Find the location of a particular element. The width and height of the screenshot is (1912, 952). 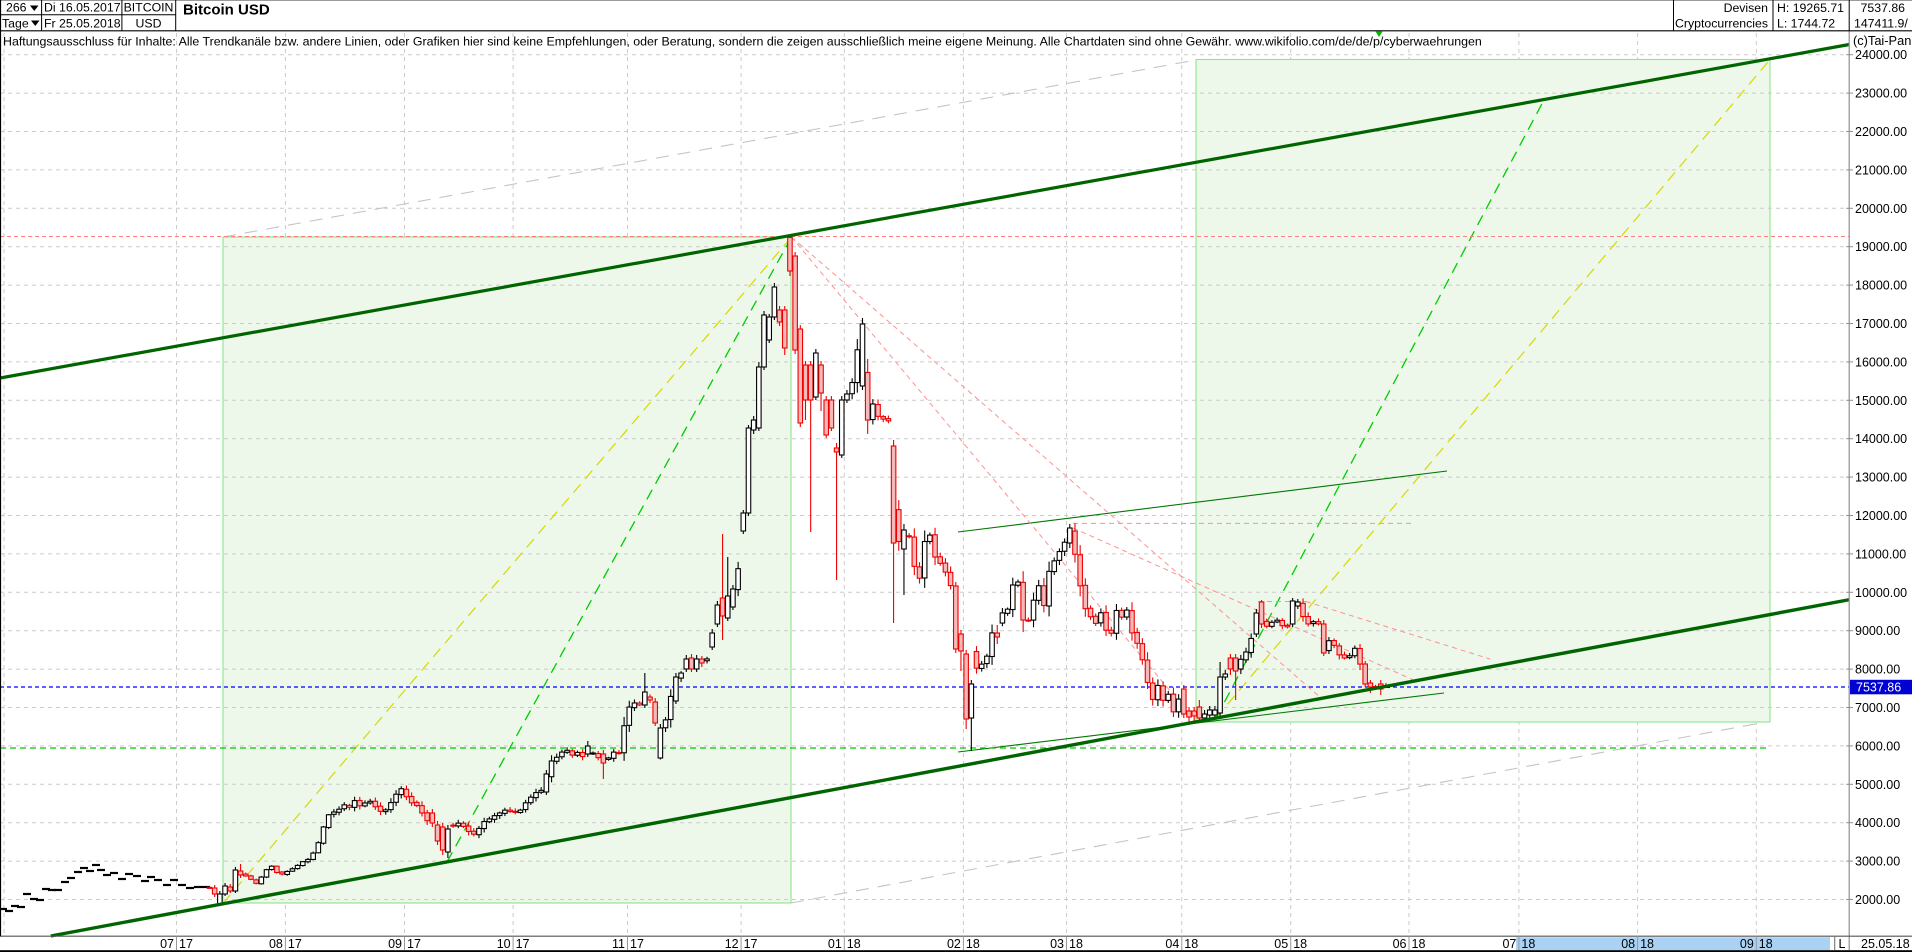

svg-text: 21000.00 is located at coordinates (1881, 170).